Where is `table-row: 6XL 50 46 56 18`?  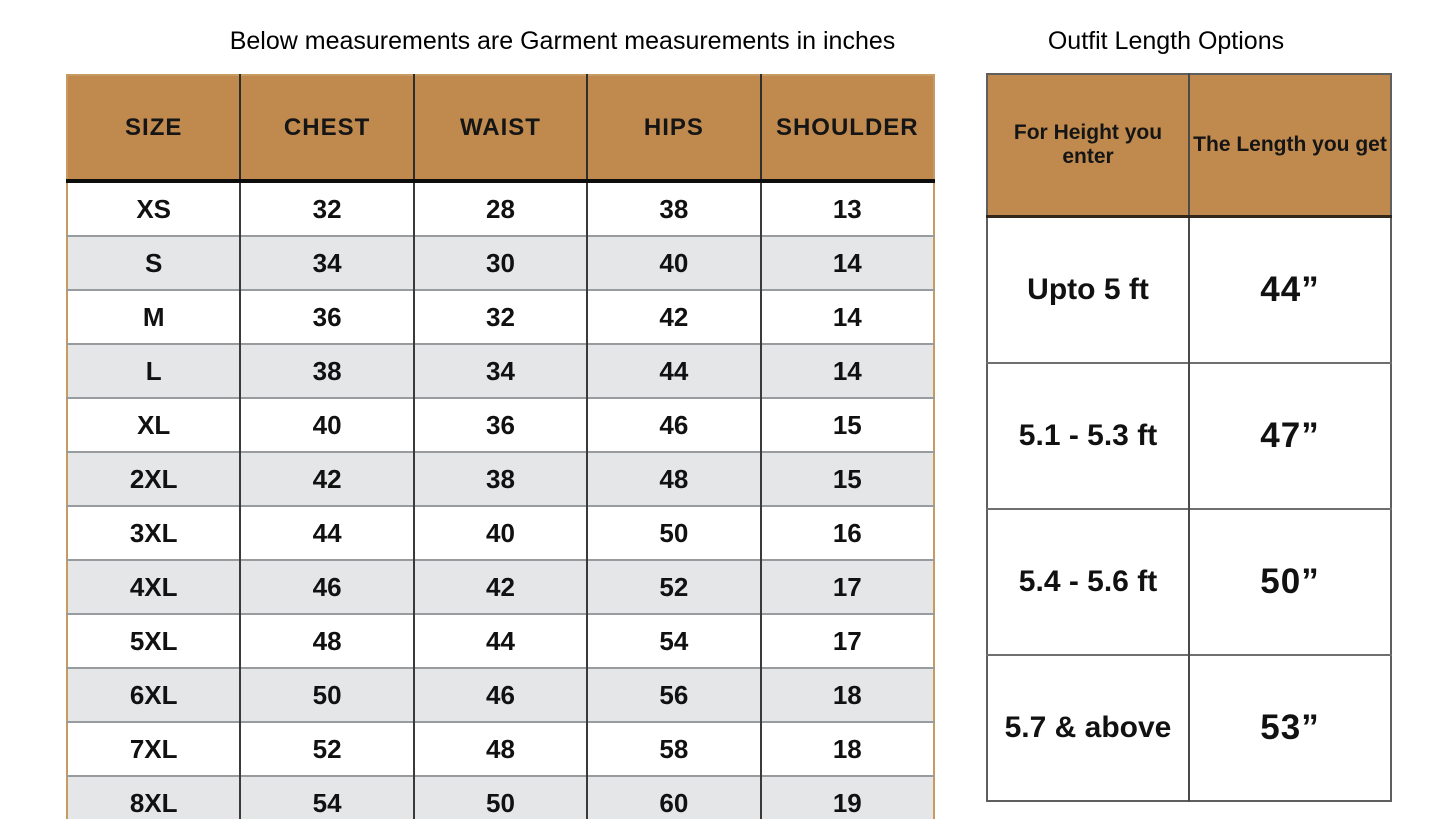 table-row: 6XL 50 46 56 18 is located at coordinates (500, 694).